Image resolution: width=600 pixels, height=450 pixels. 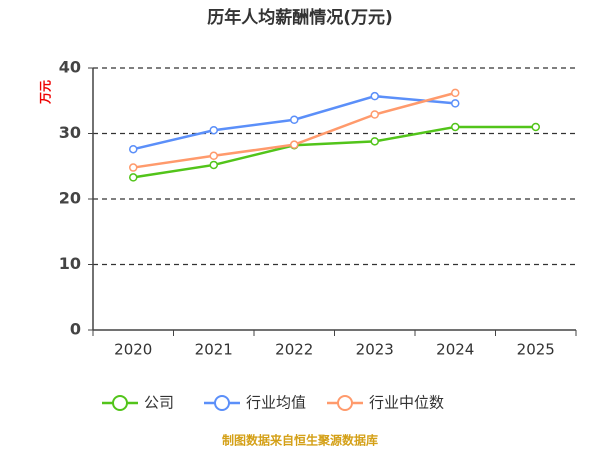 What do you see at coordinates (455, 350) in the screenshot?
I see `x-tick-label: 2024` at bounding box center [455, 350].